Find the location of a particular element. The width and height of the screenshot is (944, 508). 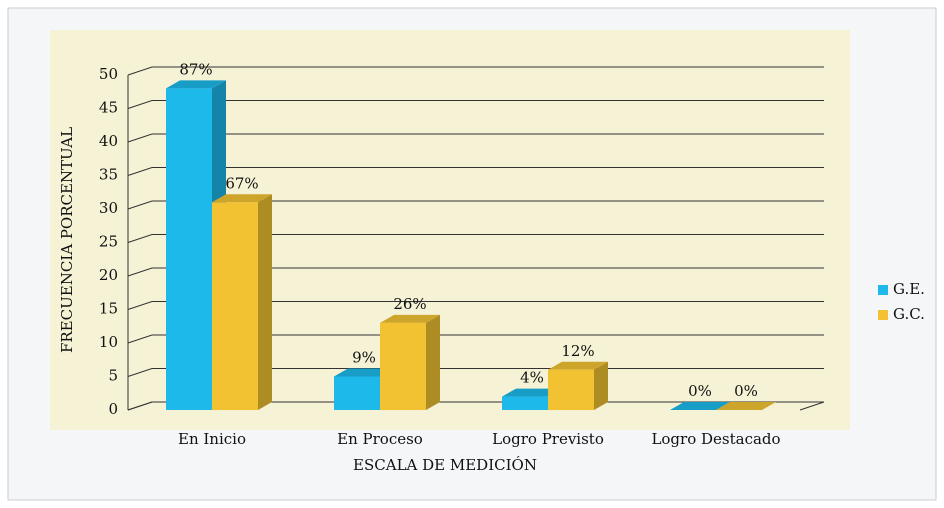

y-tick-label: 45 is located at coordinates (108, 108).